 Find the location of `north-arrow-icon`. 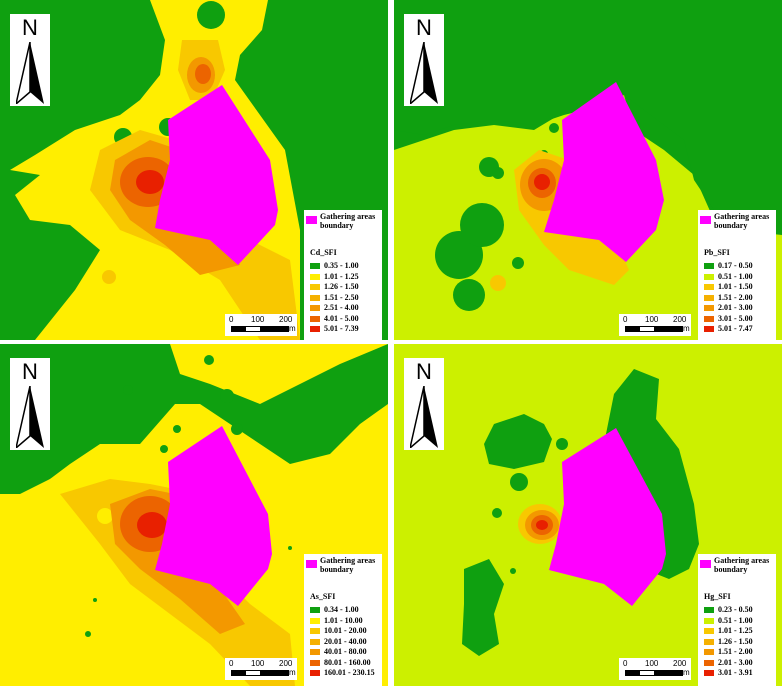

north-arrow-icon is located at coordinates (424, 417).